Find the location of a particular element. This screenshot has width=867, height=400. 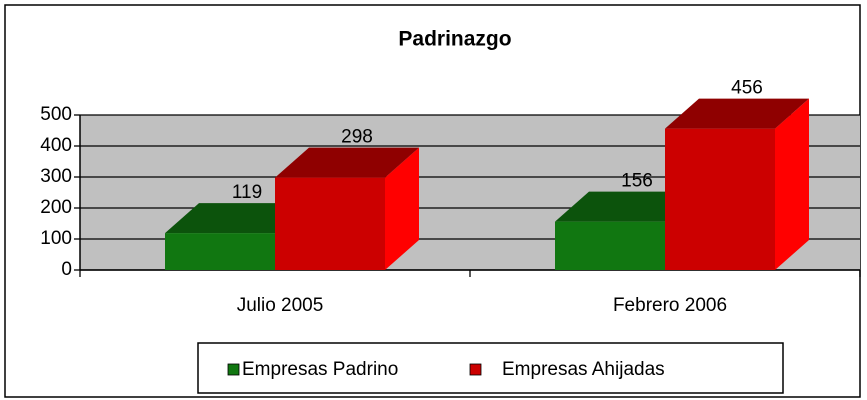

legend-box is located at coordinates (490, 368).